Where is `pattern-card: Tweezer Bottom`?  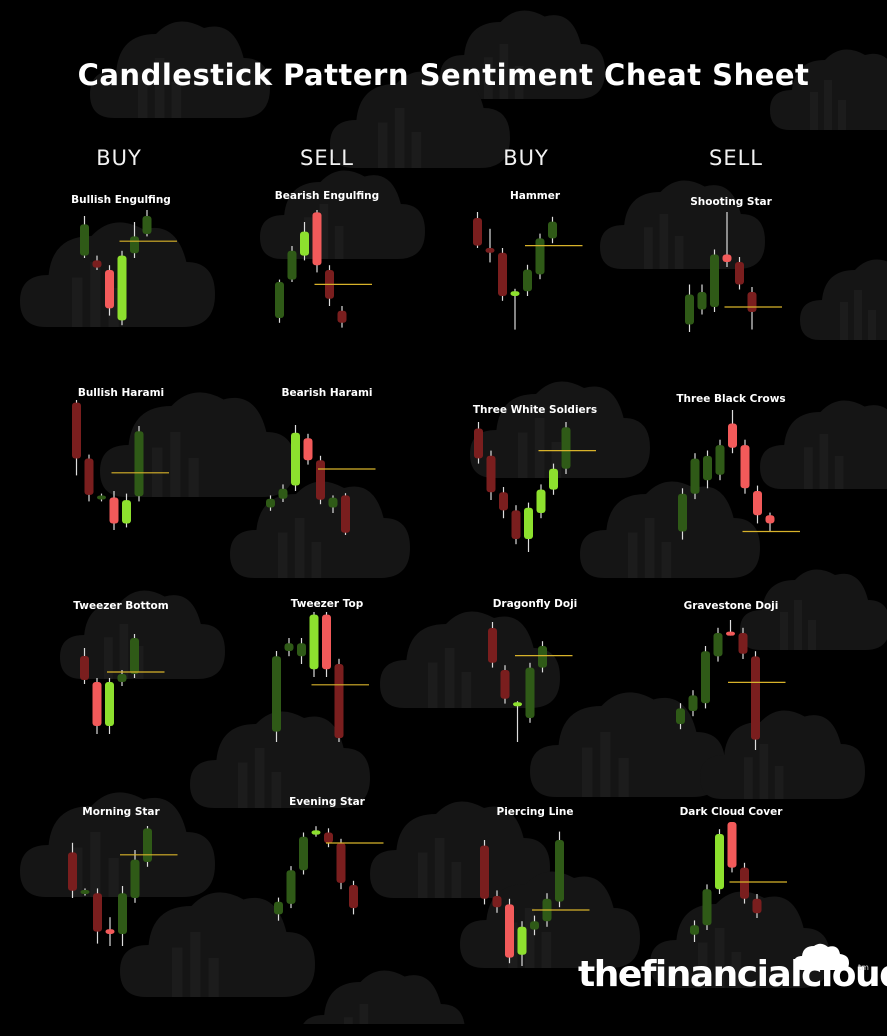
pattern-card: Tweezer Bottom is located at coordinates (121, 715).